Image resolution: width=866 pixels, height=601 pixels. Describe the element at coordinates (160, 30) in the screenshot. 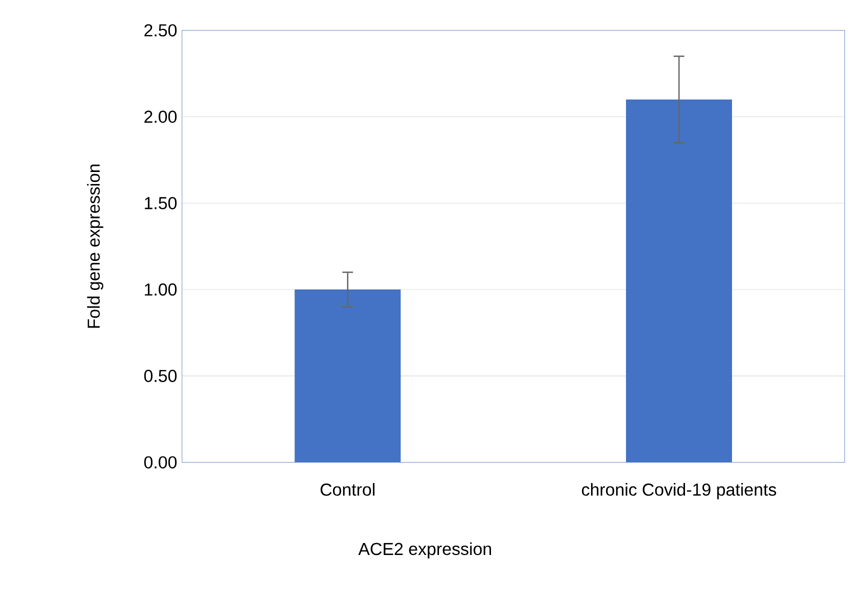

I see `y-tick-label: 2.50` at that location.